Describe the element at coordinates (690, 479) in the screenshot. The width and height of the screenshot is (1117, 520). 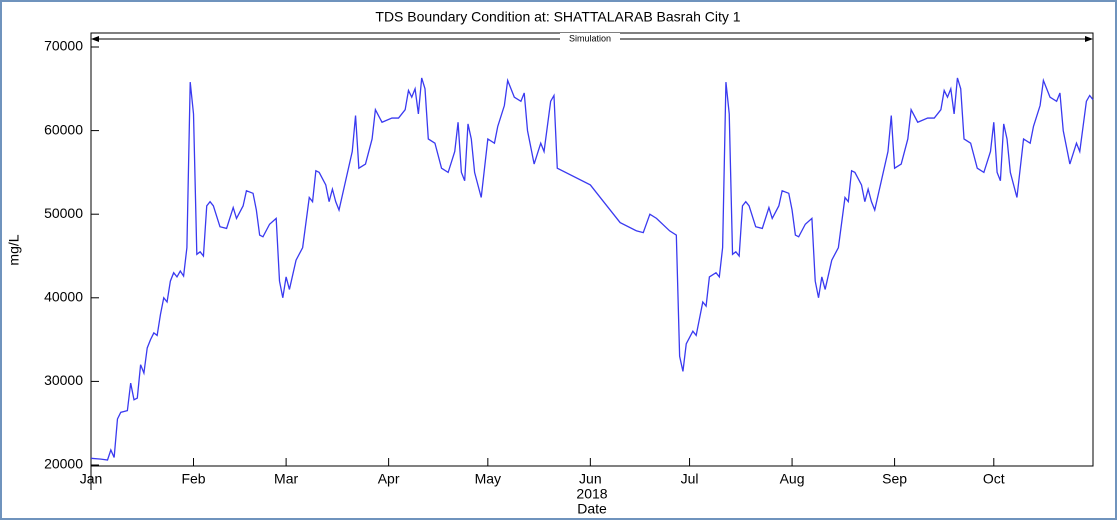
I see `x-tick-label: Jul` at that location.